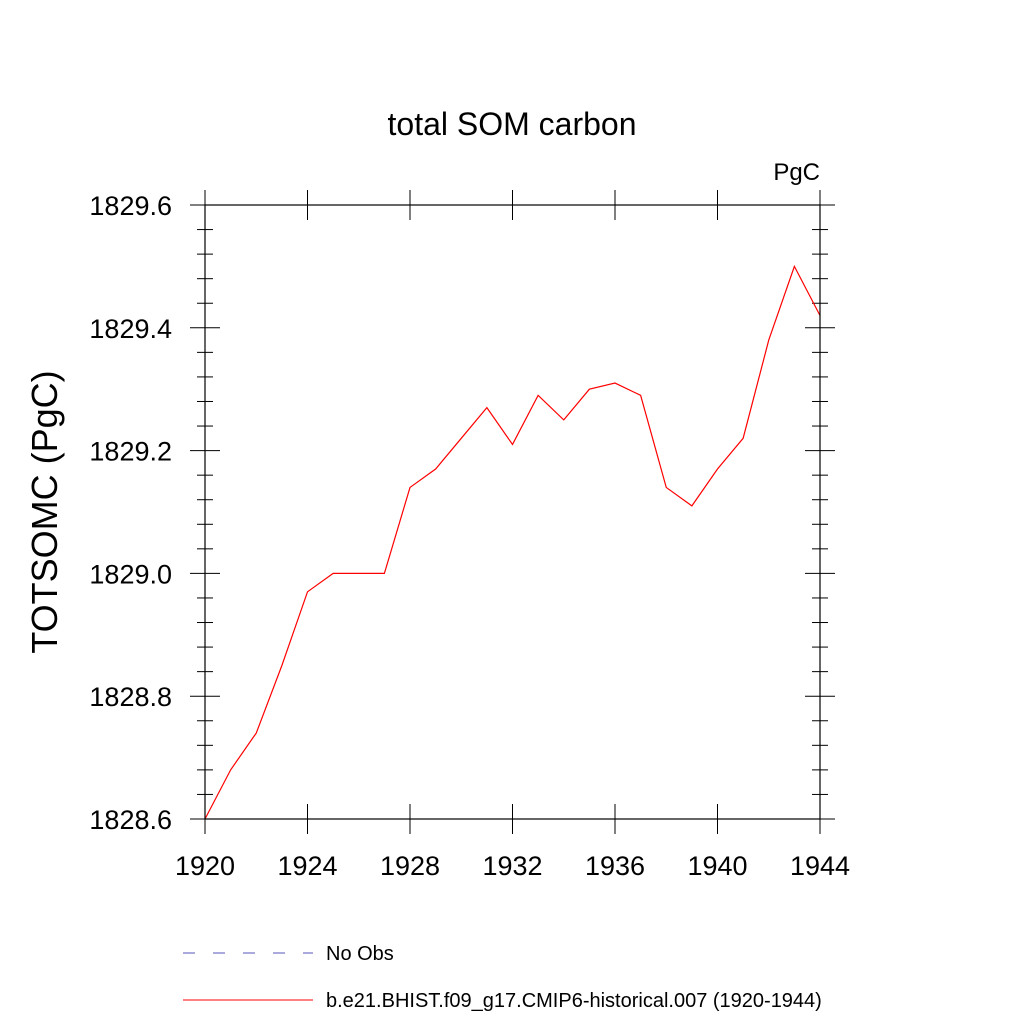  I want to click on chart-title: total SOM carbon, so click(512, 124).